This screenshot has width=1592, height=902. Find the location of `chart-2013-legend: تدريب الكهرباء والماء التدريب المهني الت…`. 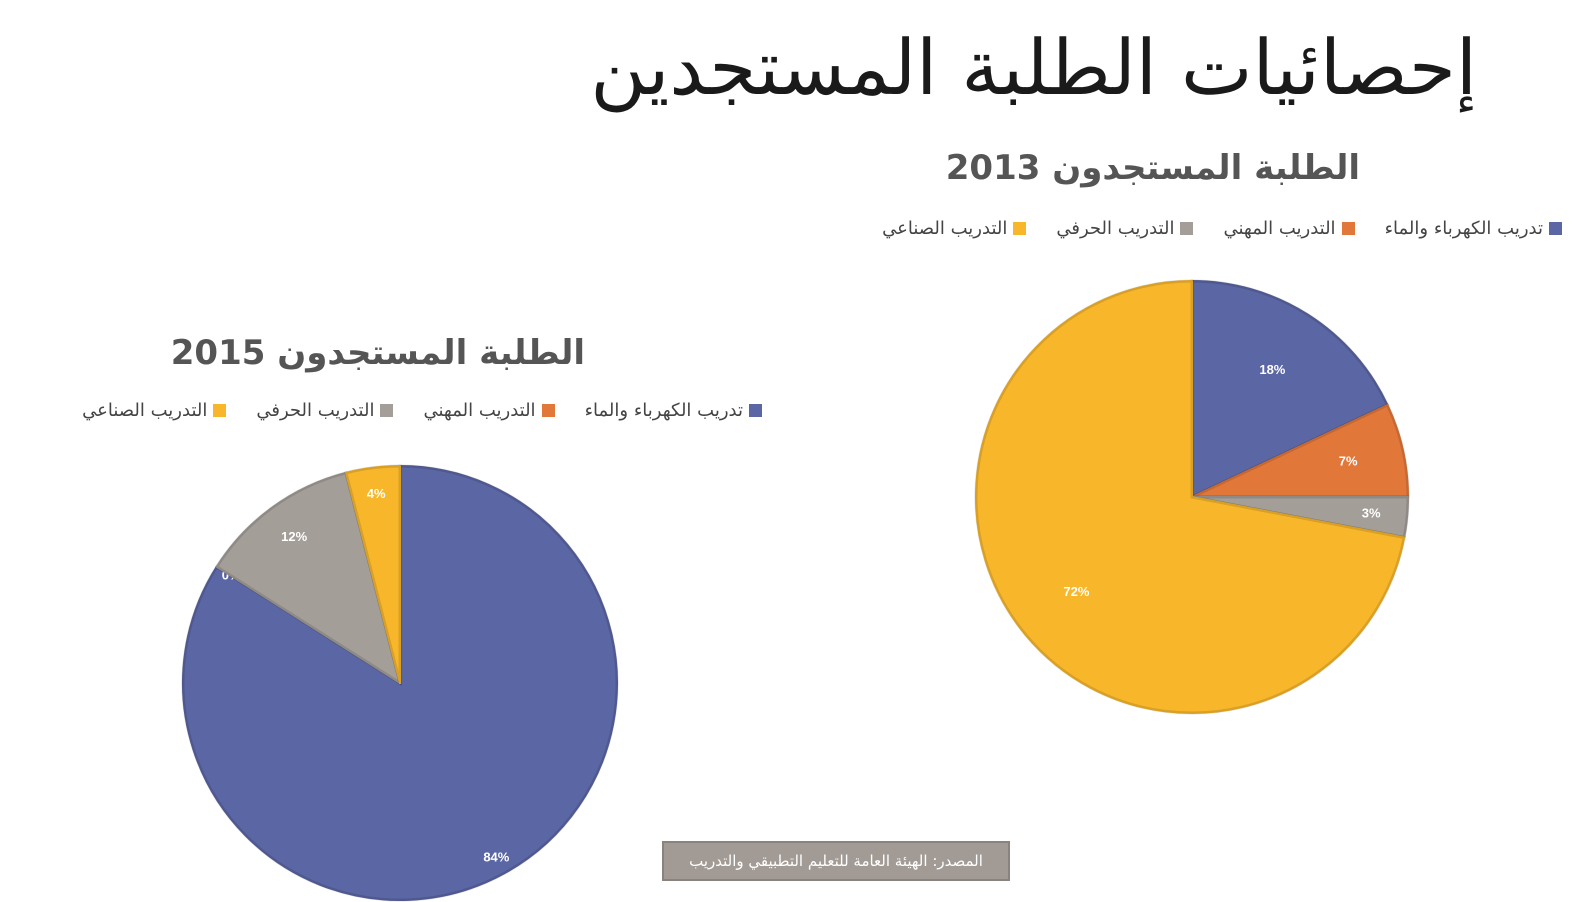

chart-2013-legend: تدريب الكهرباء والماء التدريب المهني الت… is located at coordinates (1222, 228).